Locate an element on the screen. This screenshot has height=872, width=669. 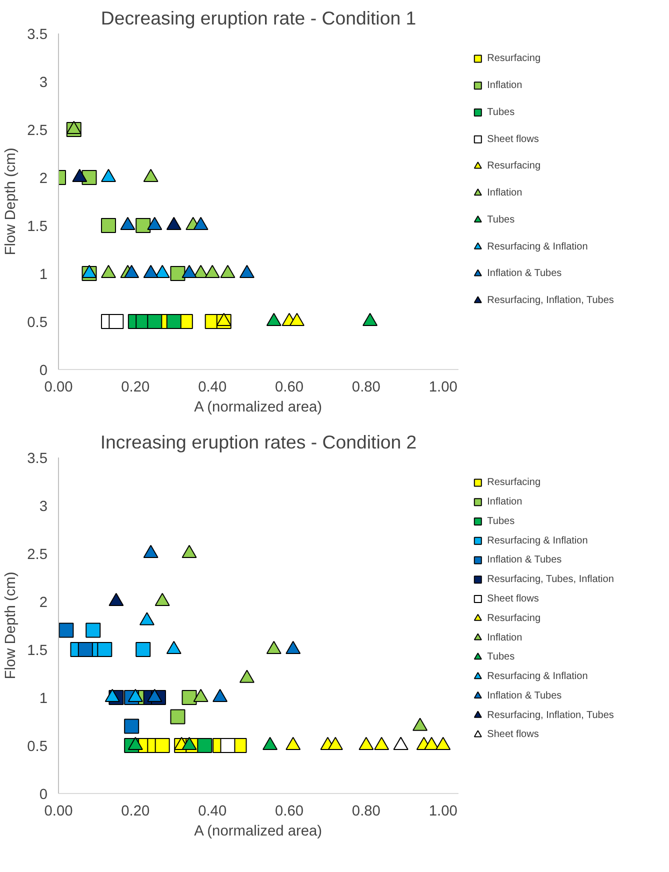
legend-label: Resurfacing, Tubes, Inflation is located at coordinates (550, 580).